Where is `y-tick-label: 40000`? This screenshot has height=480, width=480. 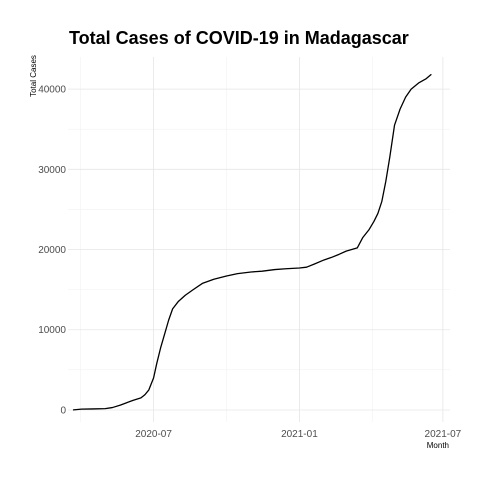
y-tick-label: 40000 is located at coordinates (52, 90).